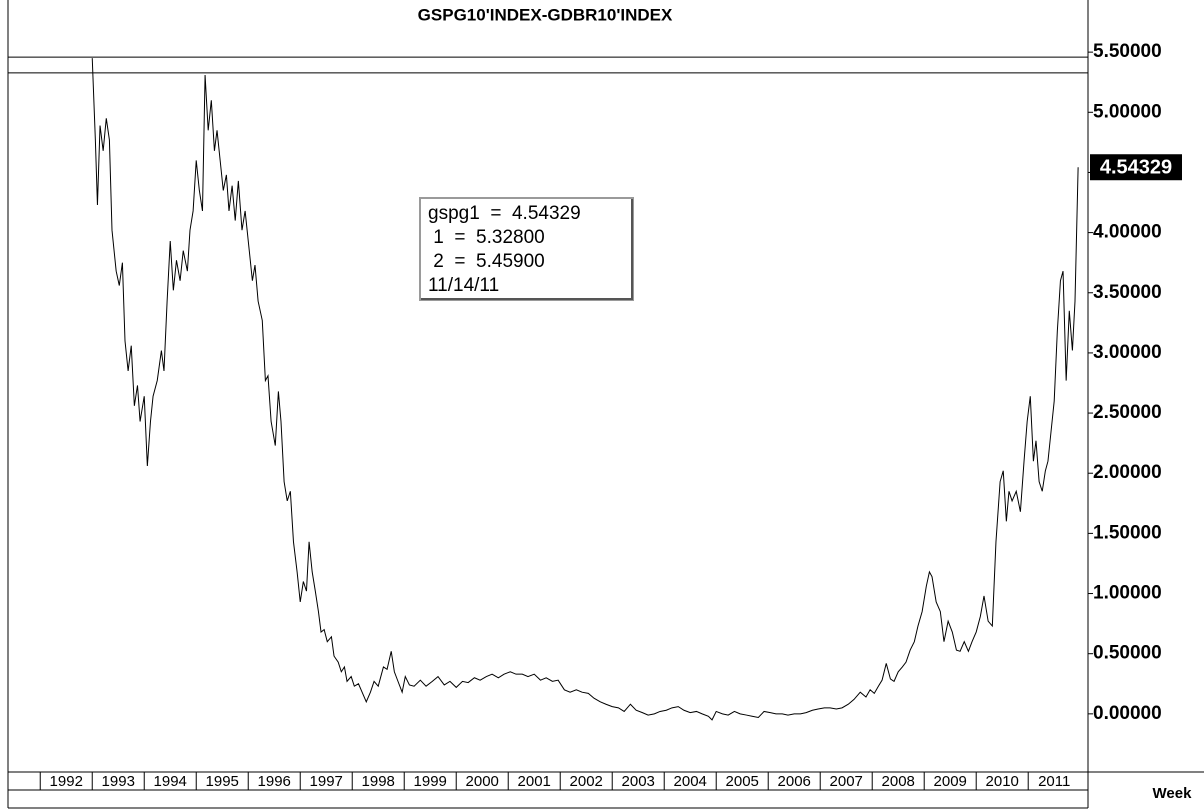  I want to click on y-tick-label: 2.50000, so click(1127, 412).